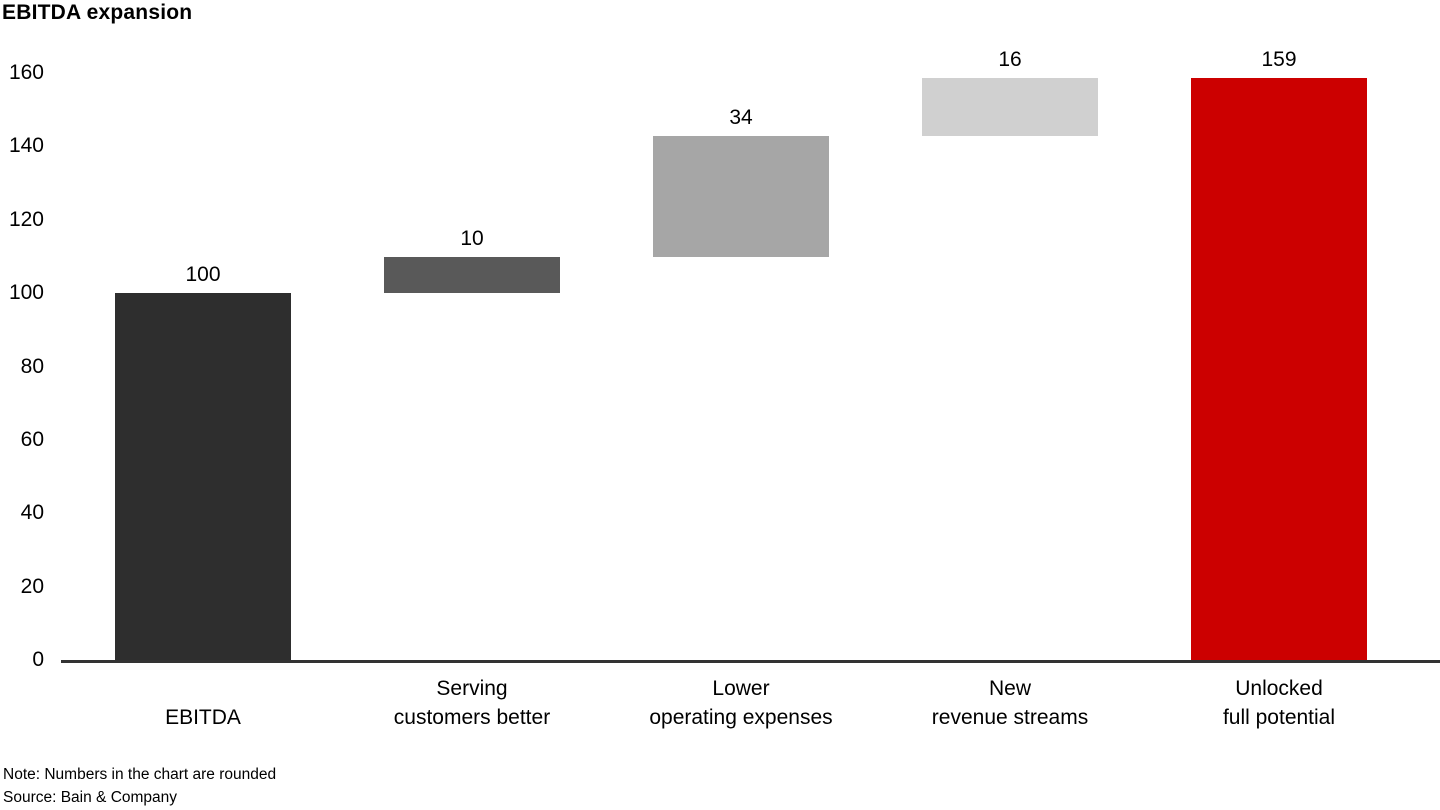  I want to click on bar-value-label-lower-operating-expenses: 34, so click(741, 117).